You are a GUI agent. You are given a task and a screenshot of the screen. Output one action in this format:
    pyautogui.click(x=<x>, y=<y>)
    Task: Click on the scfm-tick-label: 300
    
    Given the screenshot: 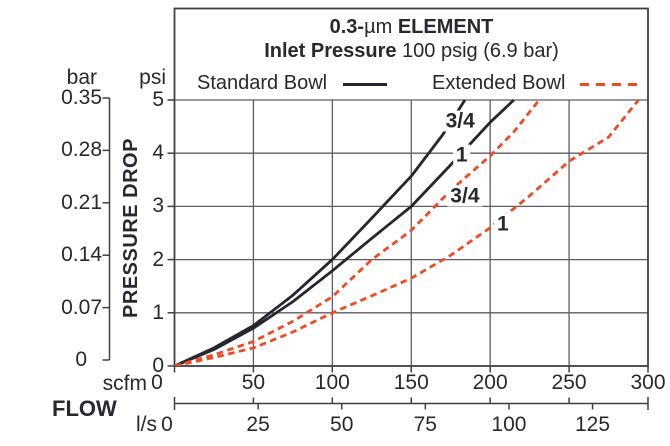 What is the action you would take?
    pyautogui.click(x=648, y=382)
    